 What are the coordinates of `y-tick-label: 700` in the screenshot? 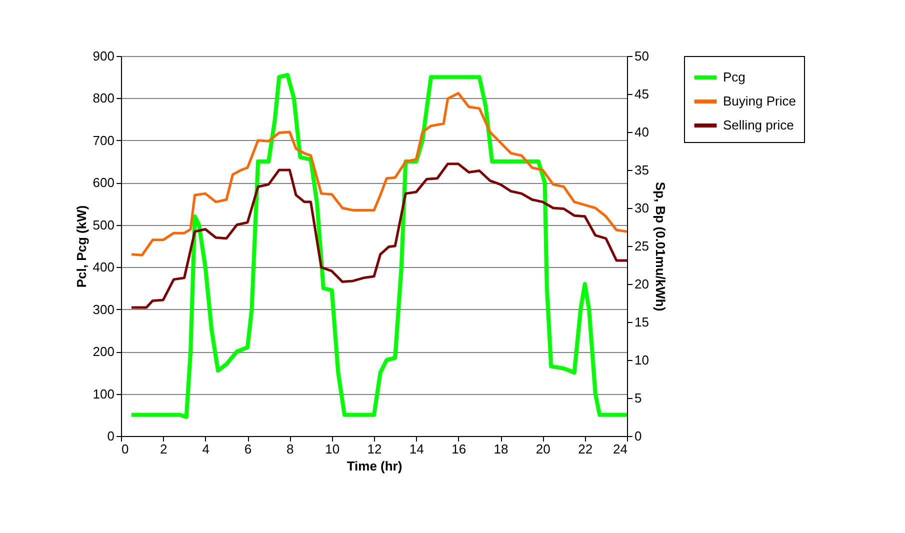 It's located at (103, 140).